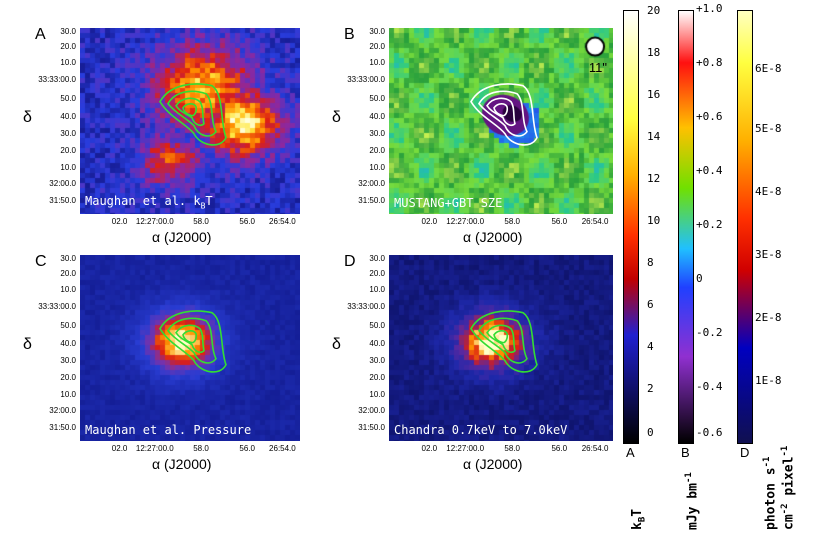 This screenshot has height=536, width=830. What do you see at coordinates (654, 94) in the screenshot?
I see `colorbar-tick-label: 16` at bounding box center [654, 94].